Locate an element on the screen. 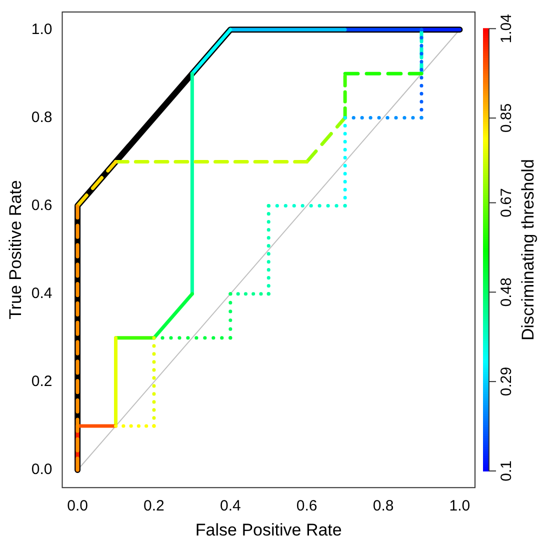  color-bar-label: 1.04 is located at coordinates (507, 29).